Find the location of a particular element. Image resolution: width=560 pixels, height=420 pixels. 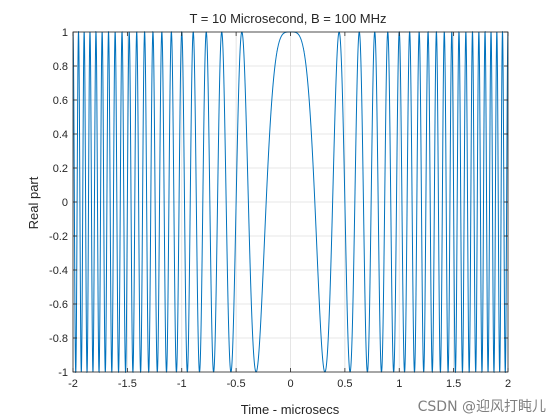

y-axis-label: Real part is located at coordinates (33, 202).